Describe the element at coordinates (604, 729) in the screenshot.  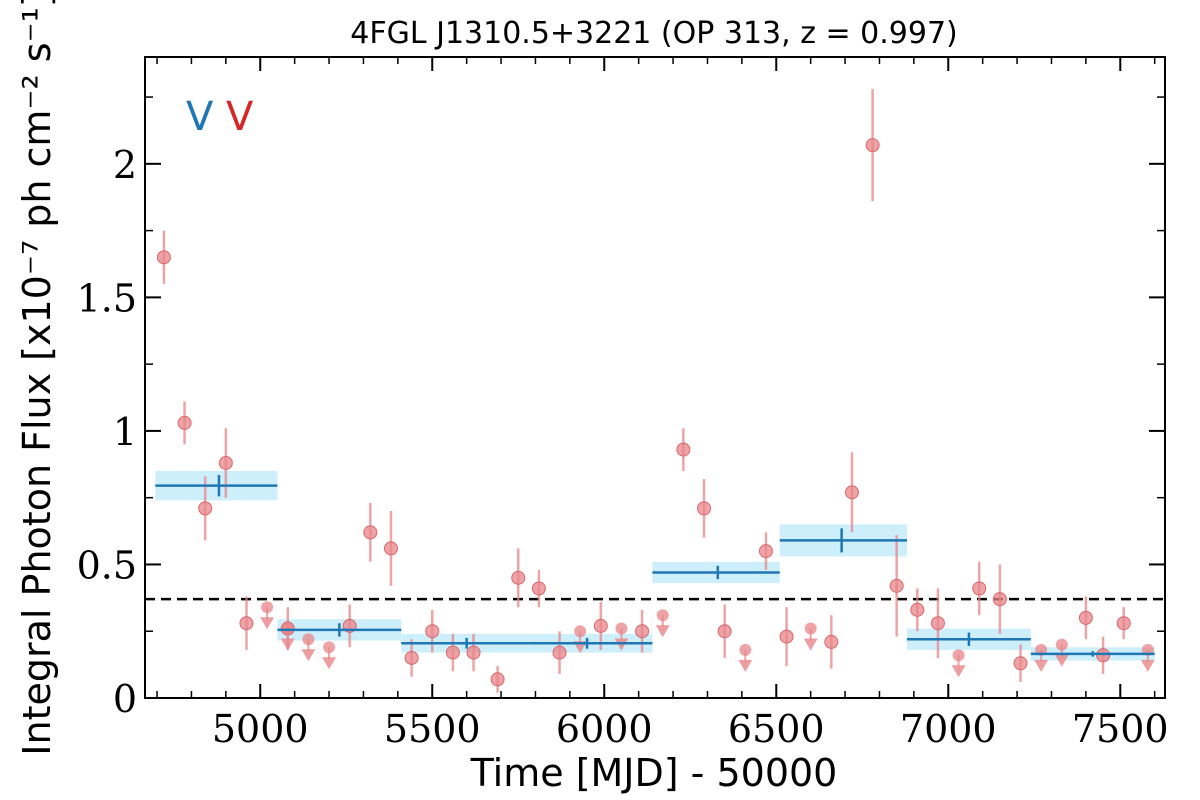
I see `x-tick-label: 6000` at that location.